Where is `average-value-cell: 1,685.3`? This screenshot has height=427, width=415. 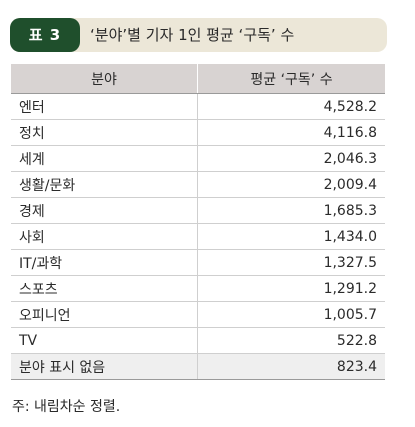 average-value-cell: 1,685.3 is located at coordinates (291, 210).